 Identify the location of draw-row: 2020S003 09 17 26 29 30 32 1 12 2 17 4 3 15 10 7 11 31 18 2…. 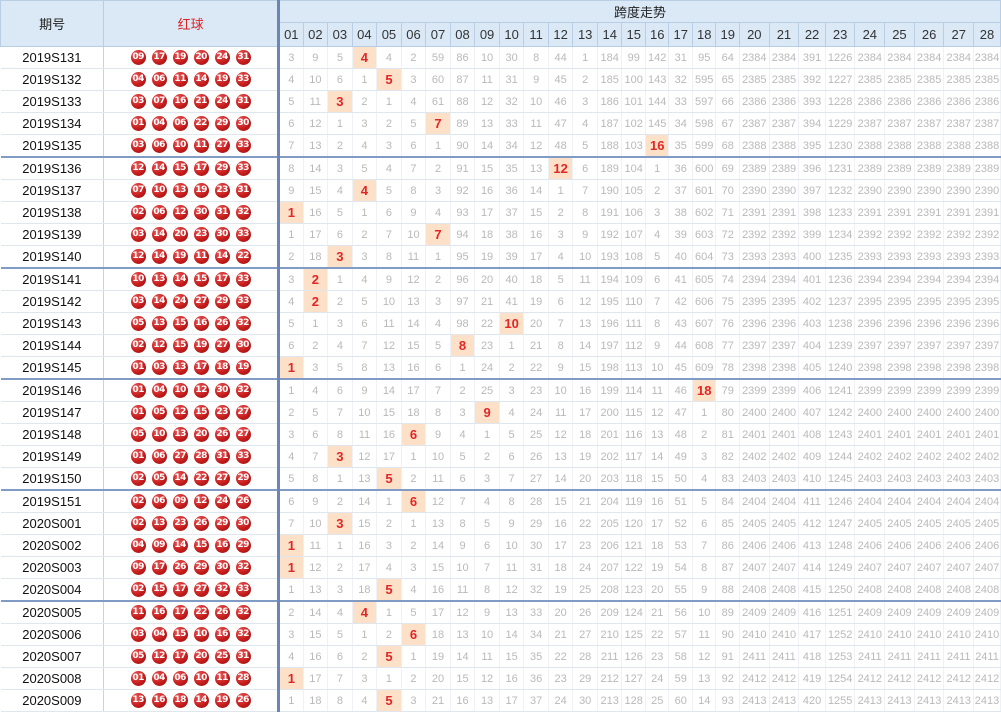
(500, 567).